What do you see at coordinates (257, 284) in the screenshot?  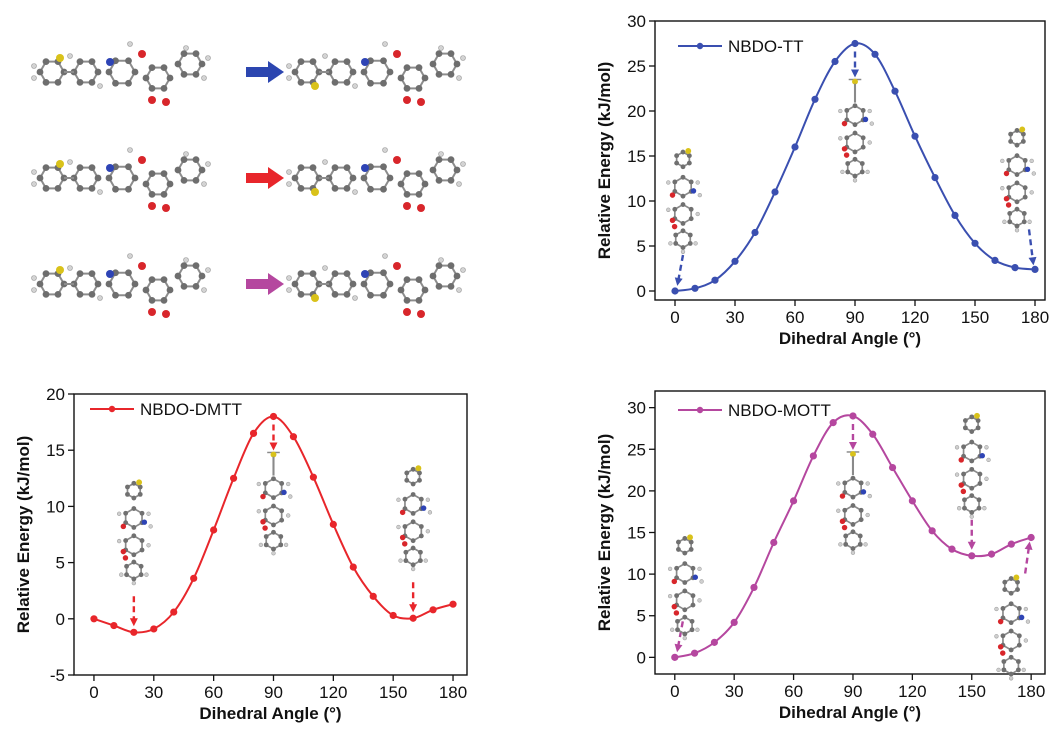 I see `conversion-arrow-shaft` at bounding box center [257, 284].